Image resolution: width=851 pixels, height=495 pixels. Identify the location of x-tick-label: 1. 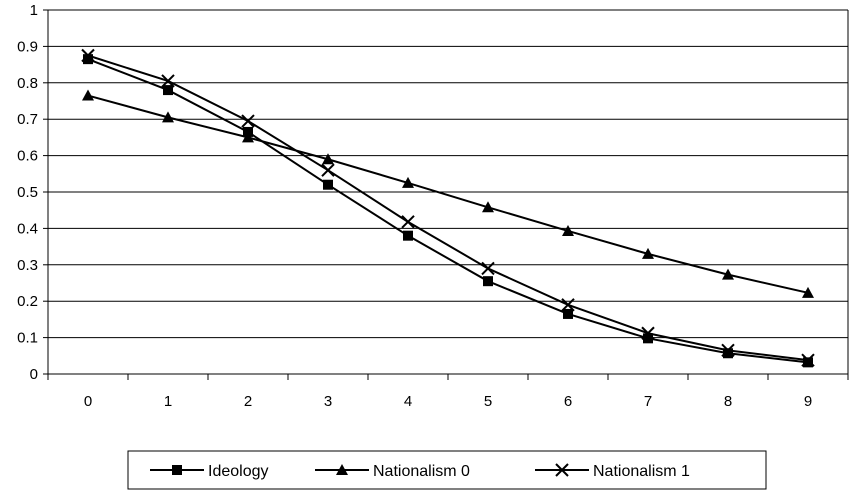
(168, 401).